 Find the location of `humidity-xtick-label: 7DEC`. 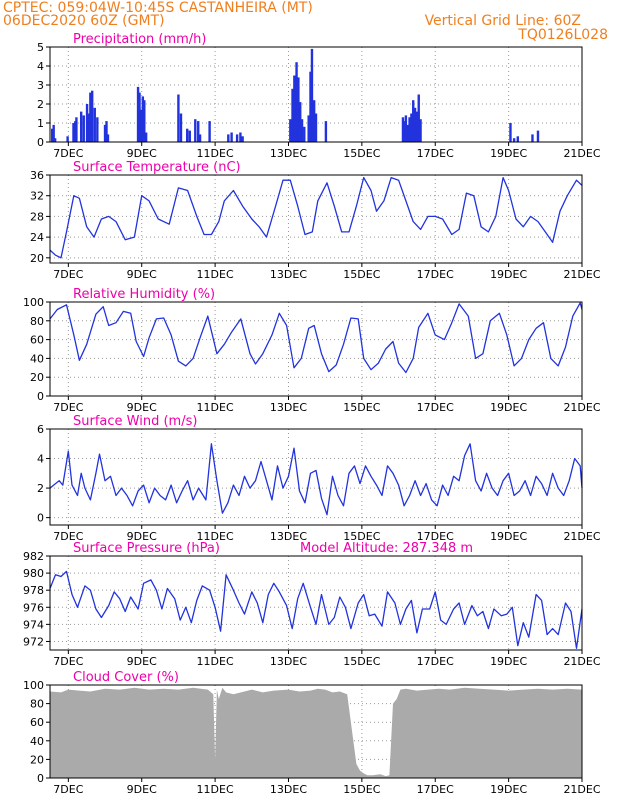

humidity-xtick-label: 7DEC is located at coordinates (68, 407).